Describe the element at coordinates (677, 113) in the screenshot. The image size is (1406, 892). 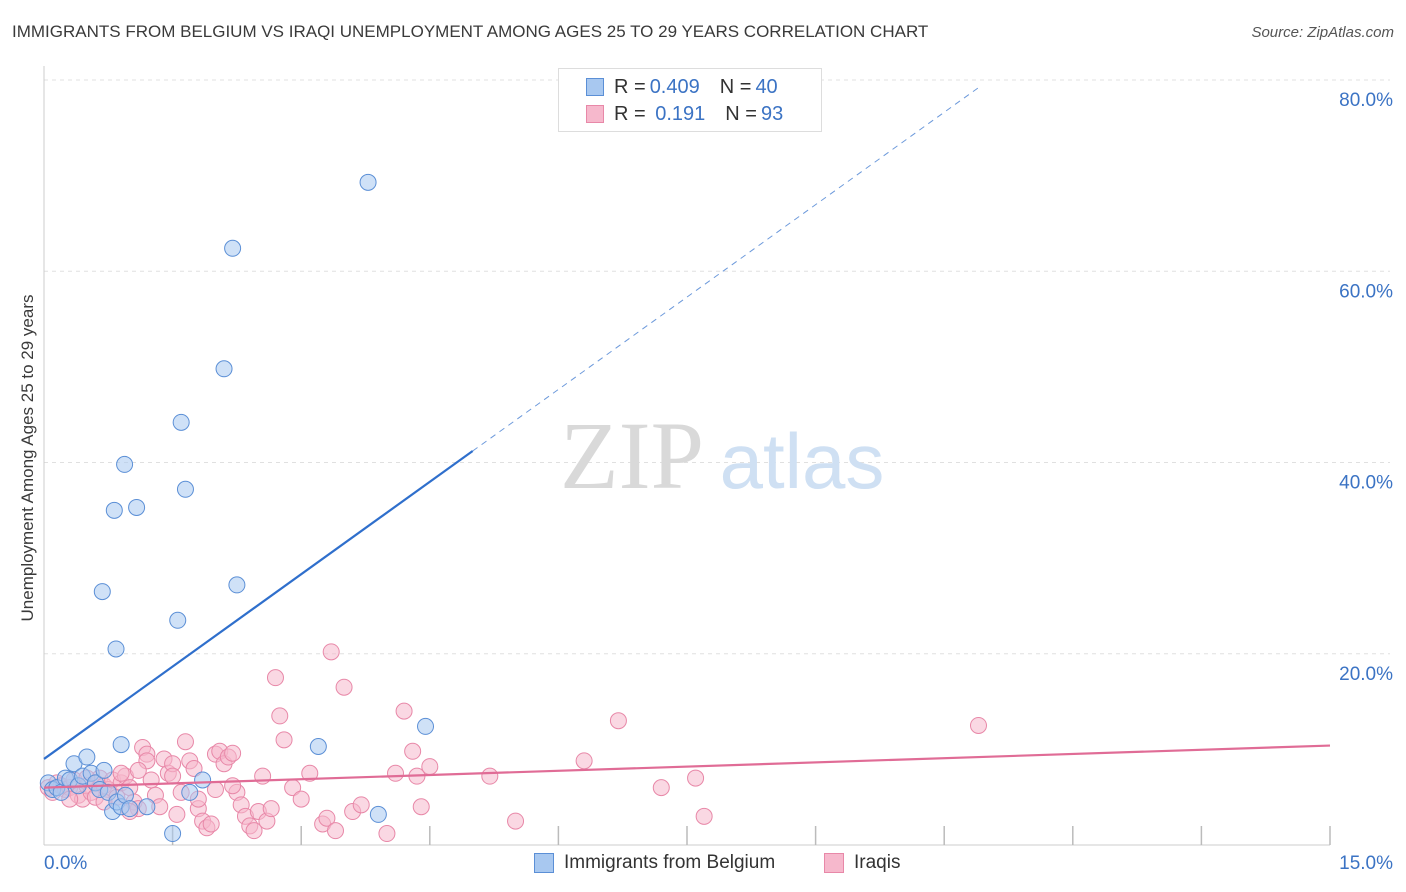
I see `r-value: 0.191` at that location.